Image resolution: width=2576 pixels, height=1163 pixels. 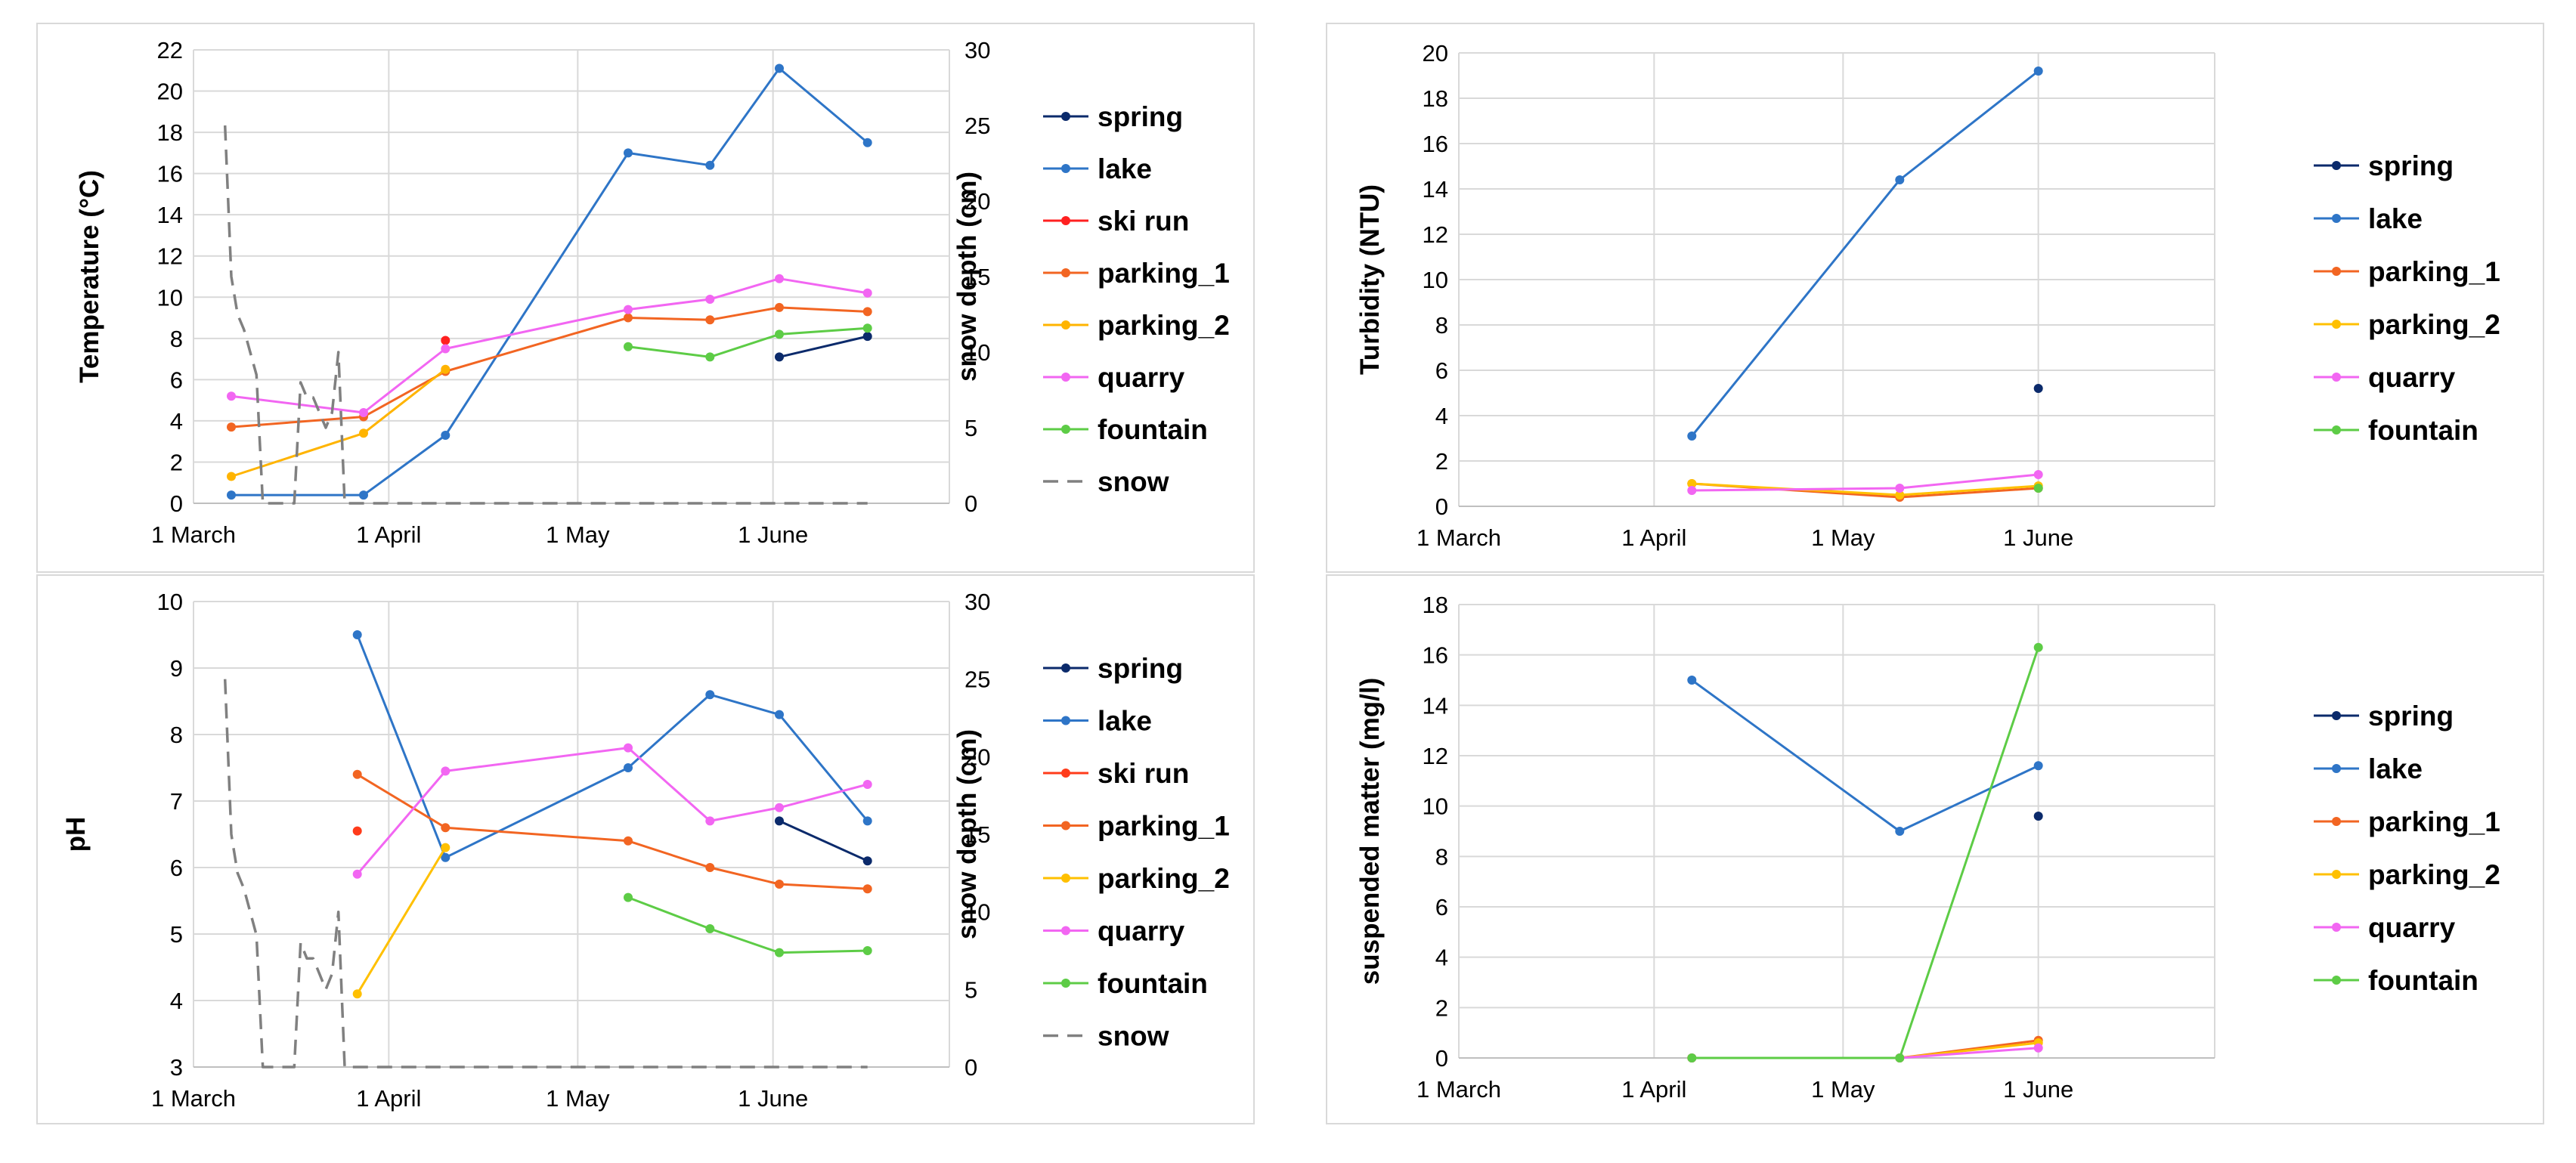 I want to click on series-line-quarry, so click(x=549, y=346).